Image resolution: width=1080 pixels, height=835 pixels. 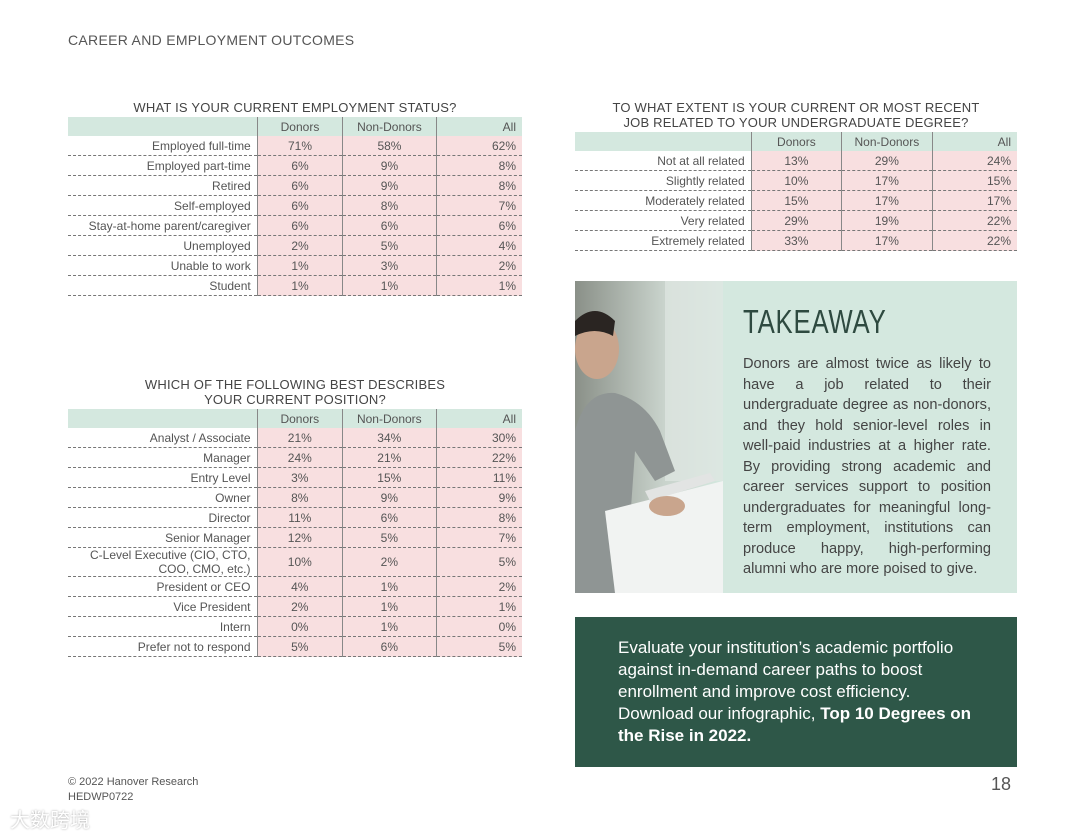 I want to click on row-label: Unable to work, so click(x=163, y=265).